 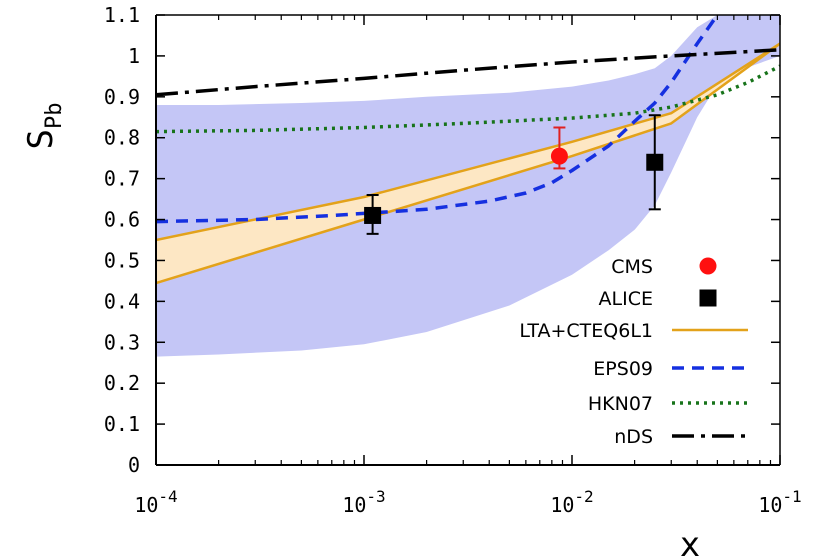 I want to click on y-tick-label: 1.1, so click(x=122, y=15).